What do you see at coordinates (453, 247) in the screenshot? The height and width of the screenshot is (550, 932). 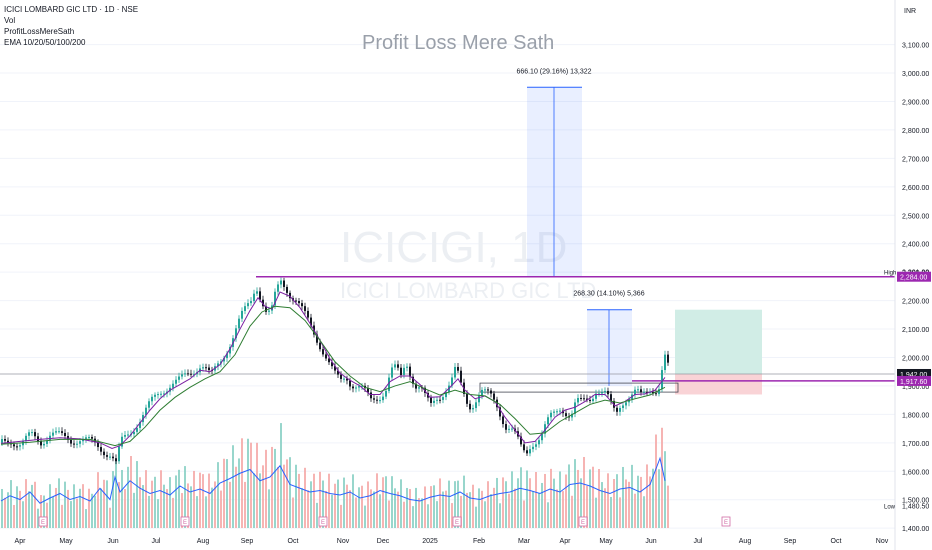 I see `background-ticker: ICICIGI, 1D` at bounding box center [453, 247].